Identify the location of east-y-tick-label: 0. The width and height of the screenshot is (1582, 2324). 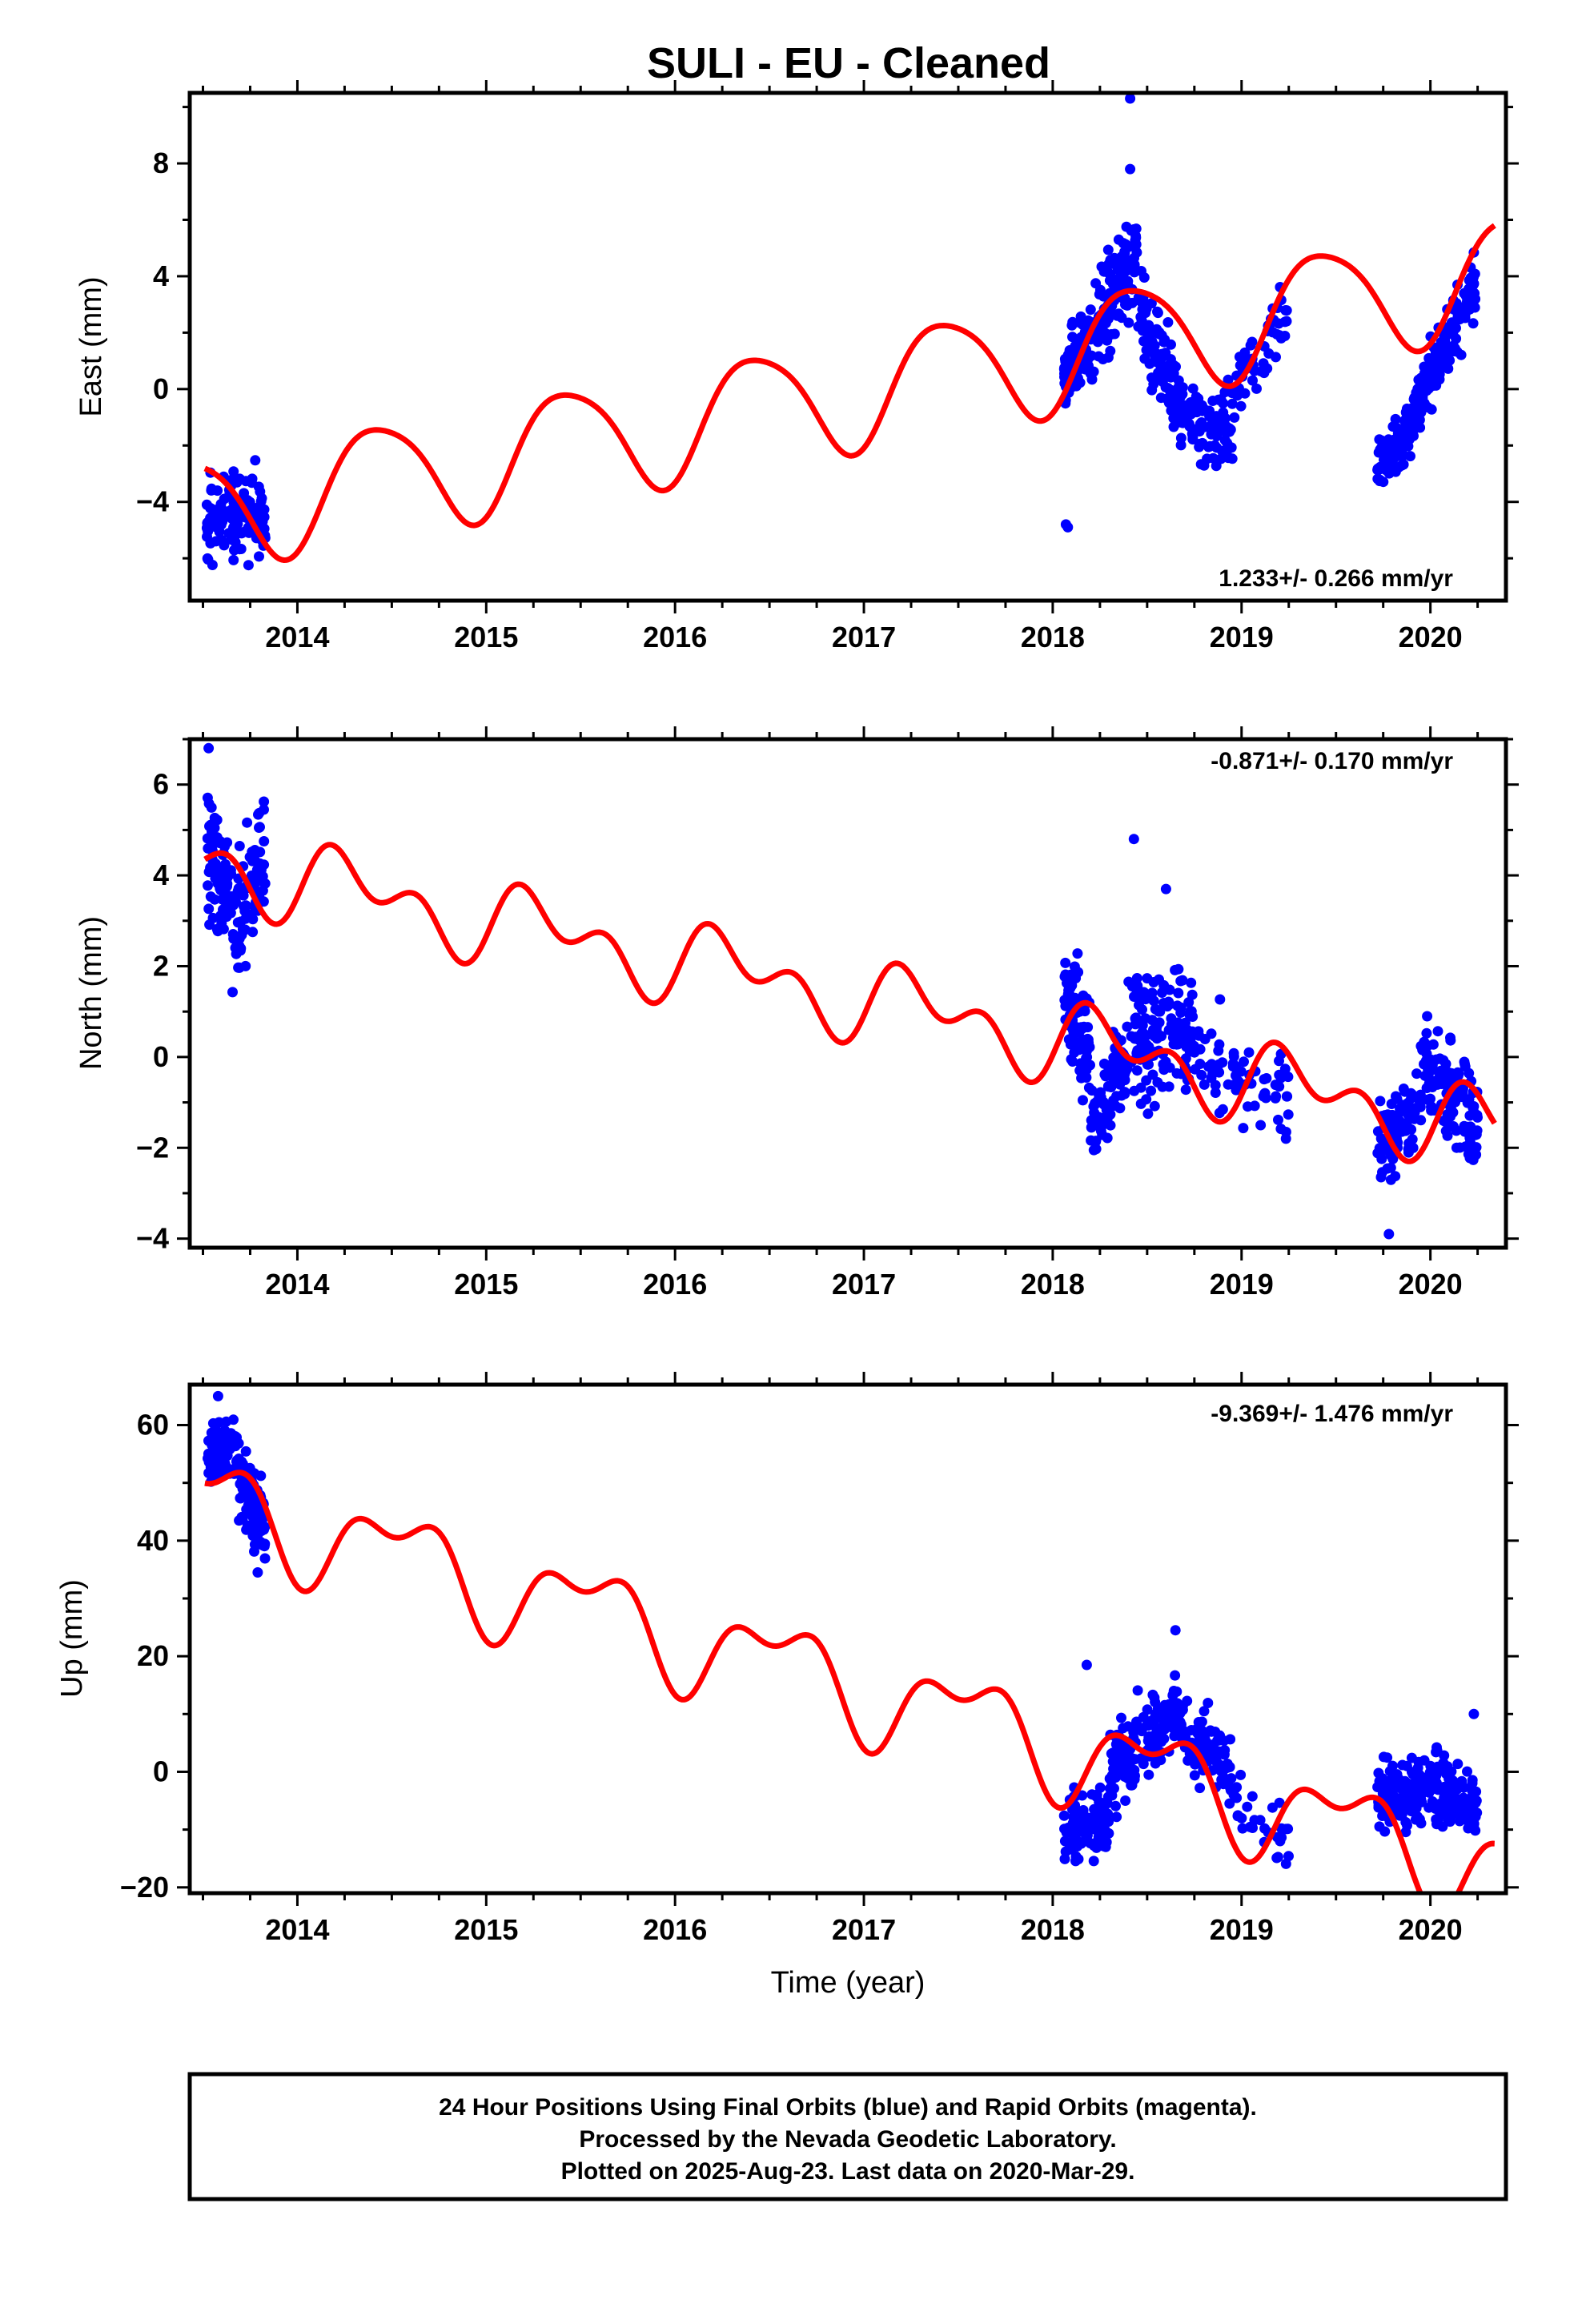
(161, 388).